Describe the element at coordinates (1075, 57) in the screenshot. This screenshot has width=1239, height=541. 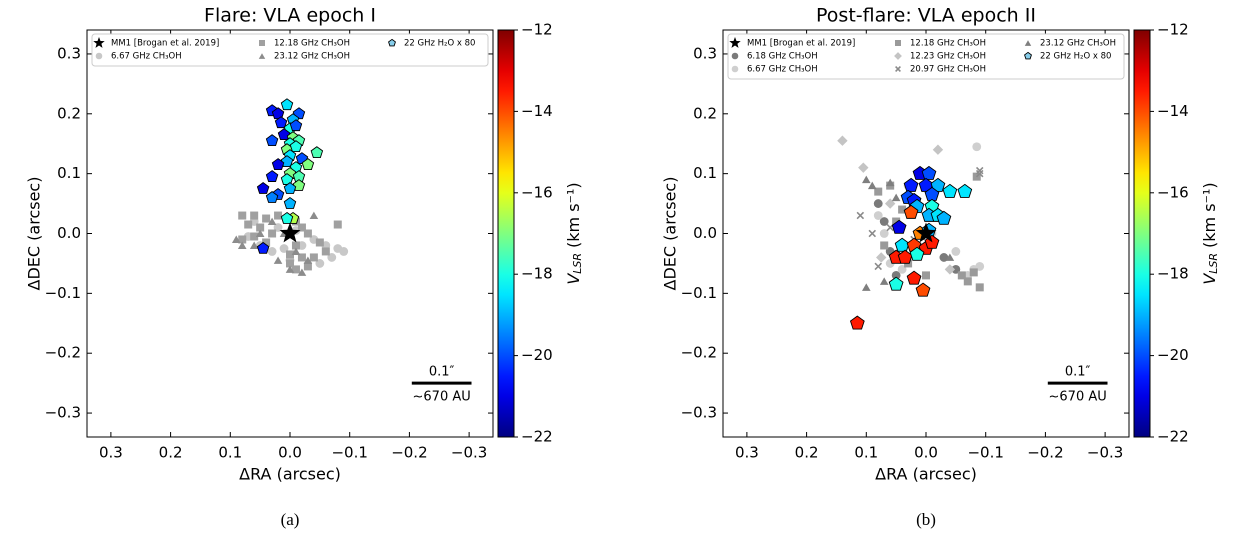
I see `legend-label: 22 GHz H₂O x 80` at that location.